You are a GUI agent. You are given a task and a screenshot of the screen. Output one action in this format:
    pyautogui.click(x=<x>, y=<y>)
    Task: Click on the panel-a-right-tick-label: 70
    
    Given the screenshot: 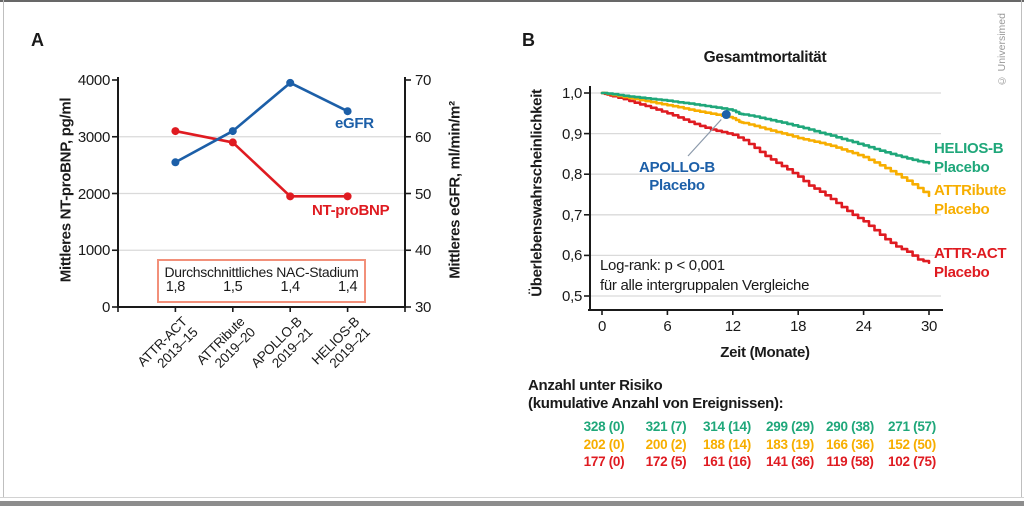 What is the action you would take?
    pyautogui.click(x=423, y=80)
    